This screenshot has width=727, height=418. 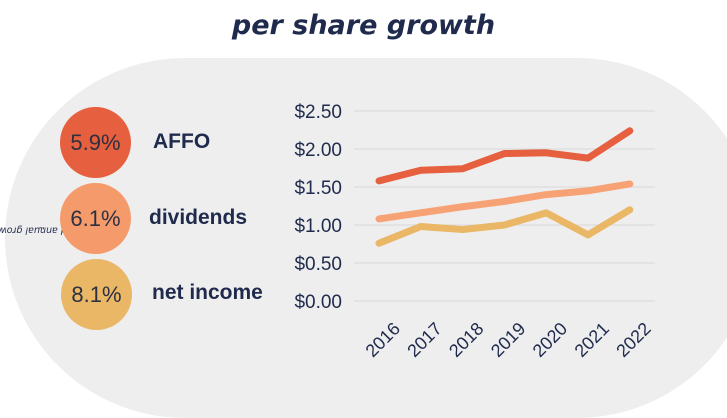 I want to click on affo-label: AFFO, so click(x=182, y=141).